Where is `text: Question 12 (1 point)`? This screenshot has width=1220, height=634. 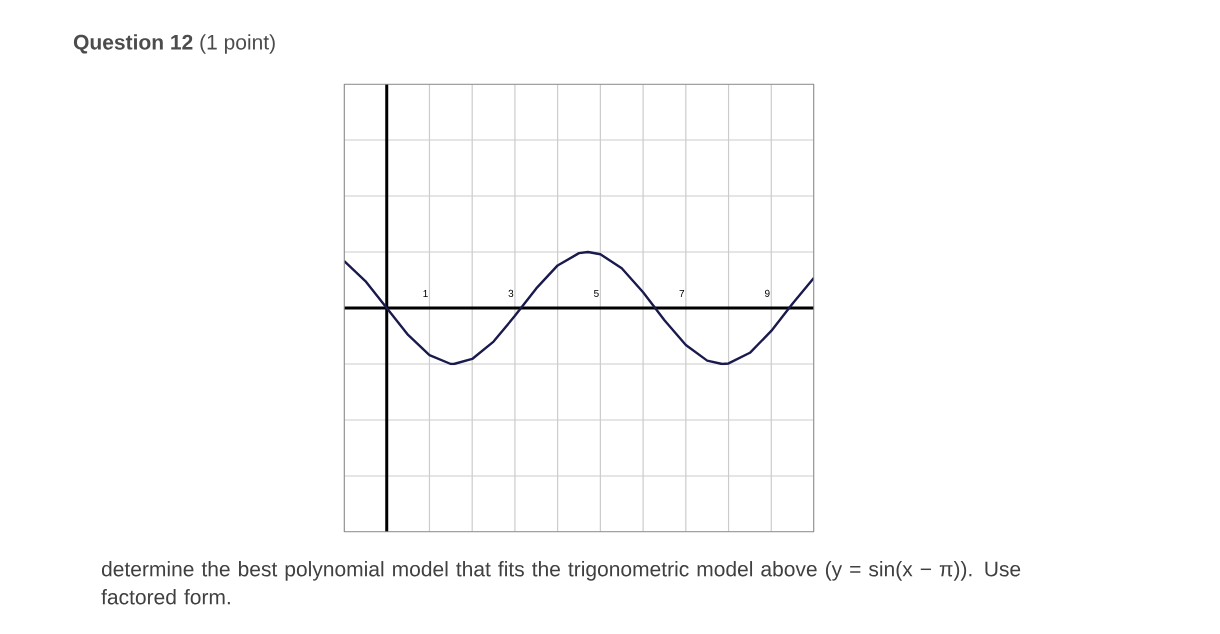
text: Question 12 (1 point) is located at coordinates (174, 44).